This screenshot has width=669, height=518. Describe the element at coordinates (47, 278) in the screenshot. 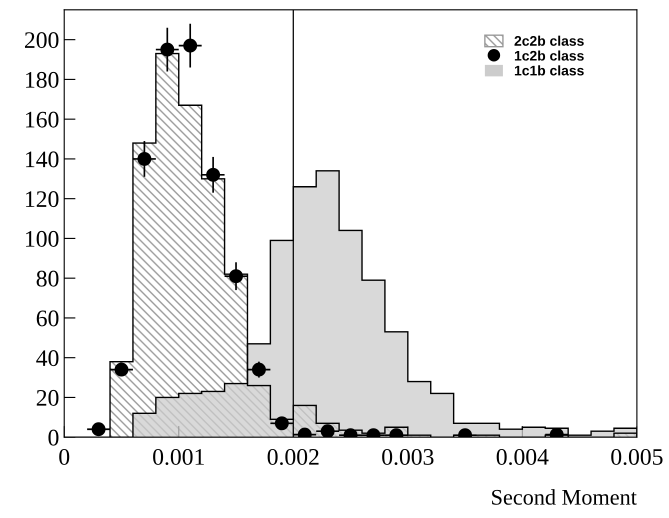

I see `y-tick-label: 80` at that location.